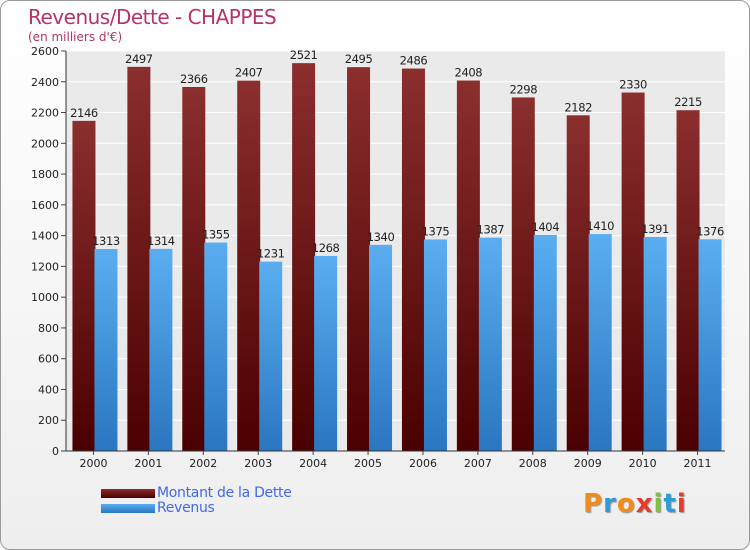  Describe the element at coordinates (45, 82) in the screenshot. I see `y-tick-label: 2400` at that location.